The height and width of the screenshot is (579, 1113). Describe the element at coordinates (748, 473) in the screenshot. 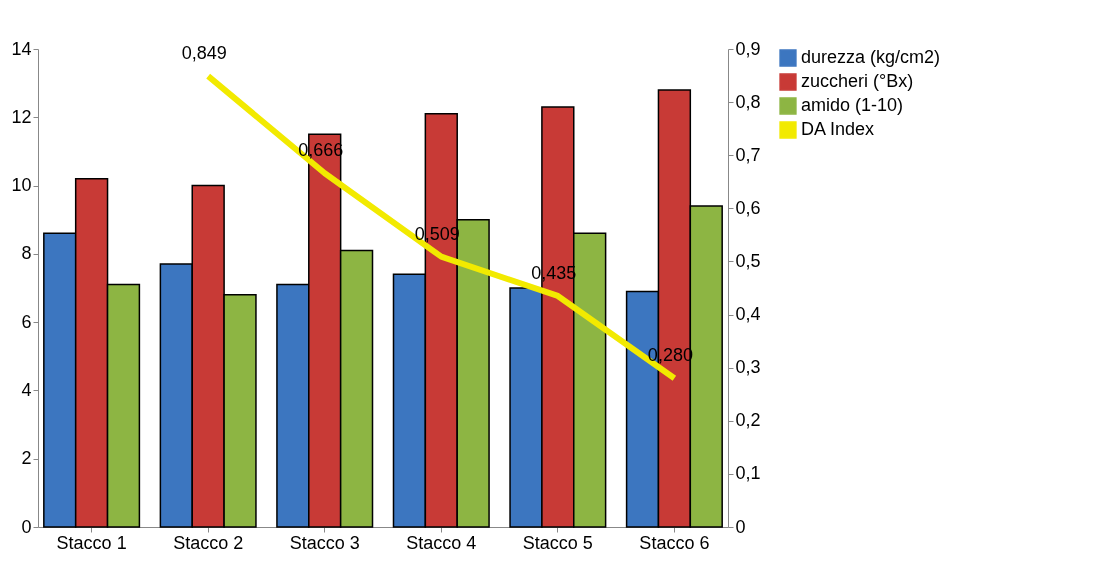

I see `y2-tick-label: 0,1` at that location.